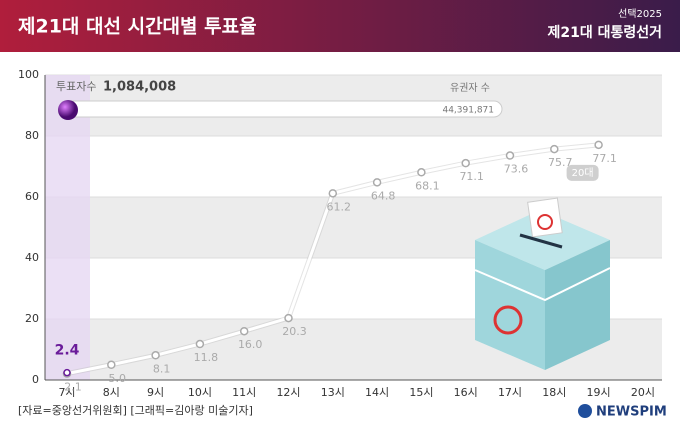  I want to click on progress-ball, so click(68, 110).